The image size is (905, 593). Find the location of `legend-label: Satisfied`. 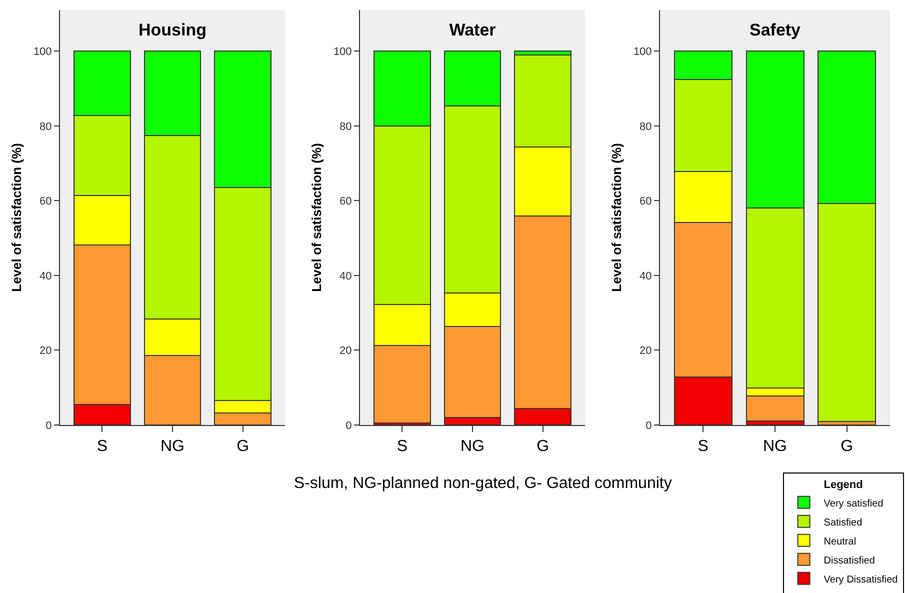

legend-label: Satisfied is located at coordinates (843, 522).